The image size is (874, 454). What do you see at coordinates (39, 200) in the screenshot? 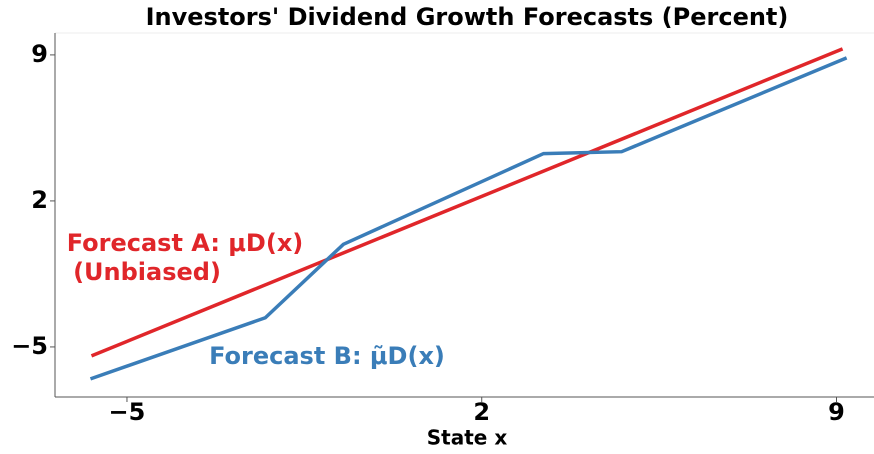
I see `y-tick-label: 2` at bounding box center [39, 200].